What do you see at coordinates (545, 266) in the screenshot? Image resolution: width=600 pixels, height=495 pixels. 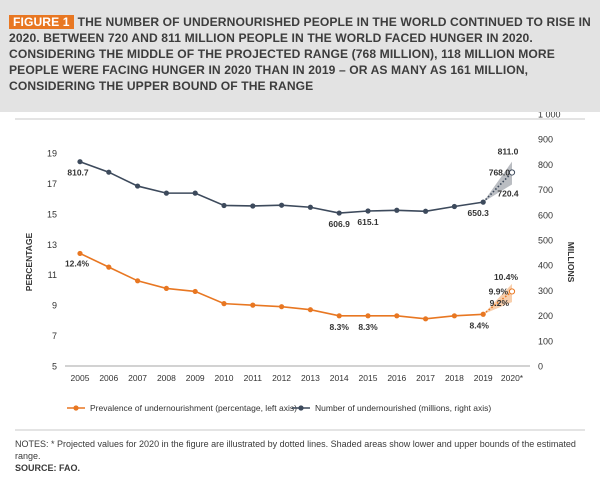 I see `right-axis-tick-label: 400` at bounding box center [545, 266].